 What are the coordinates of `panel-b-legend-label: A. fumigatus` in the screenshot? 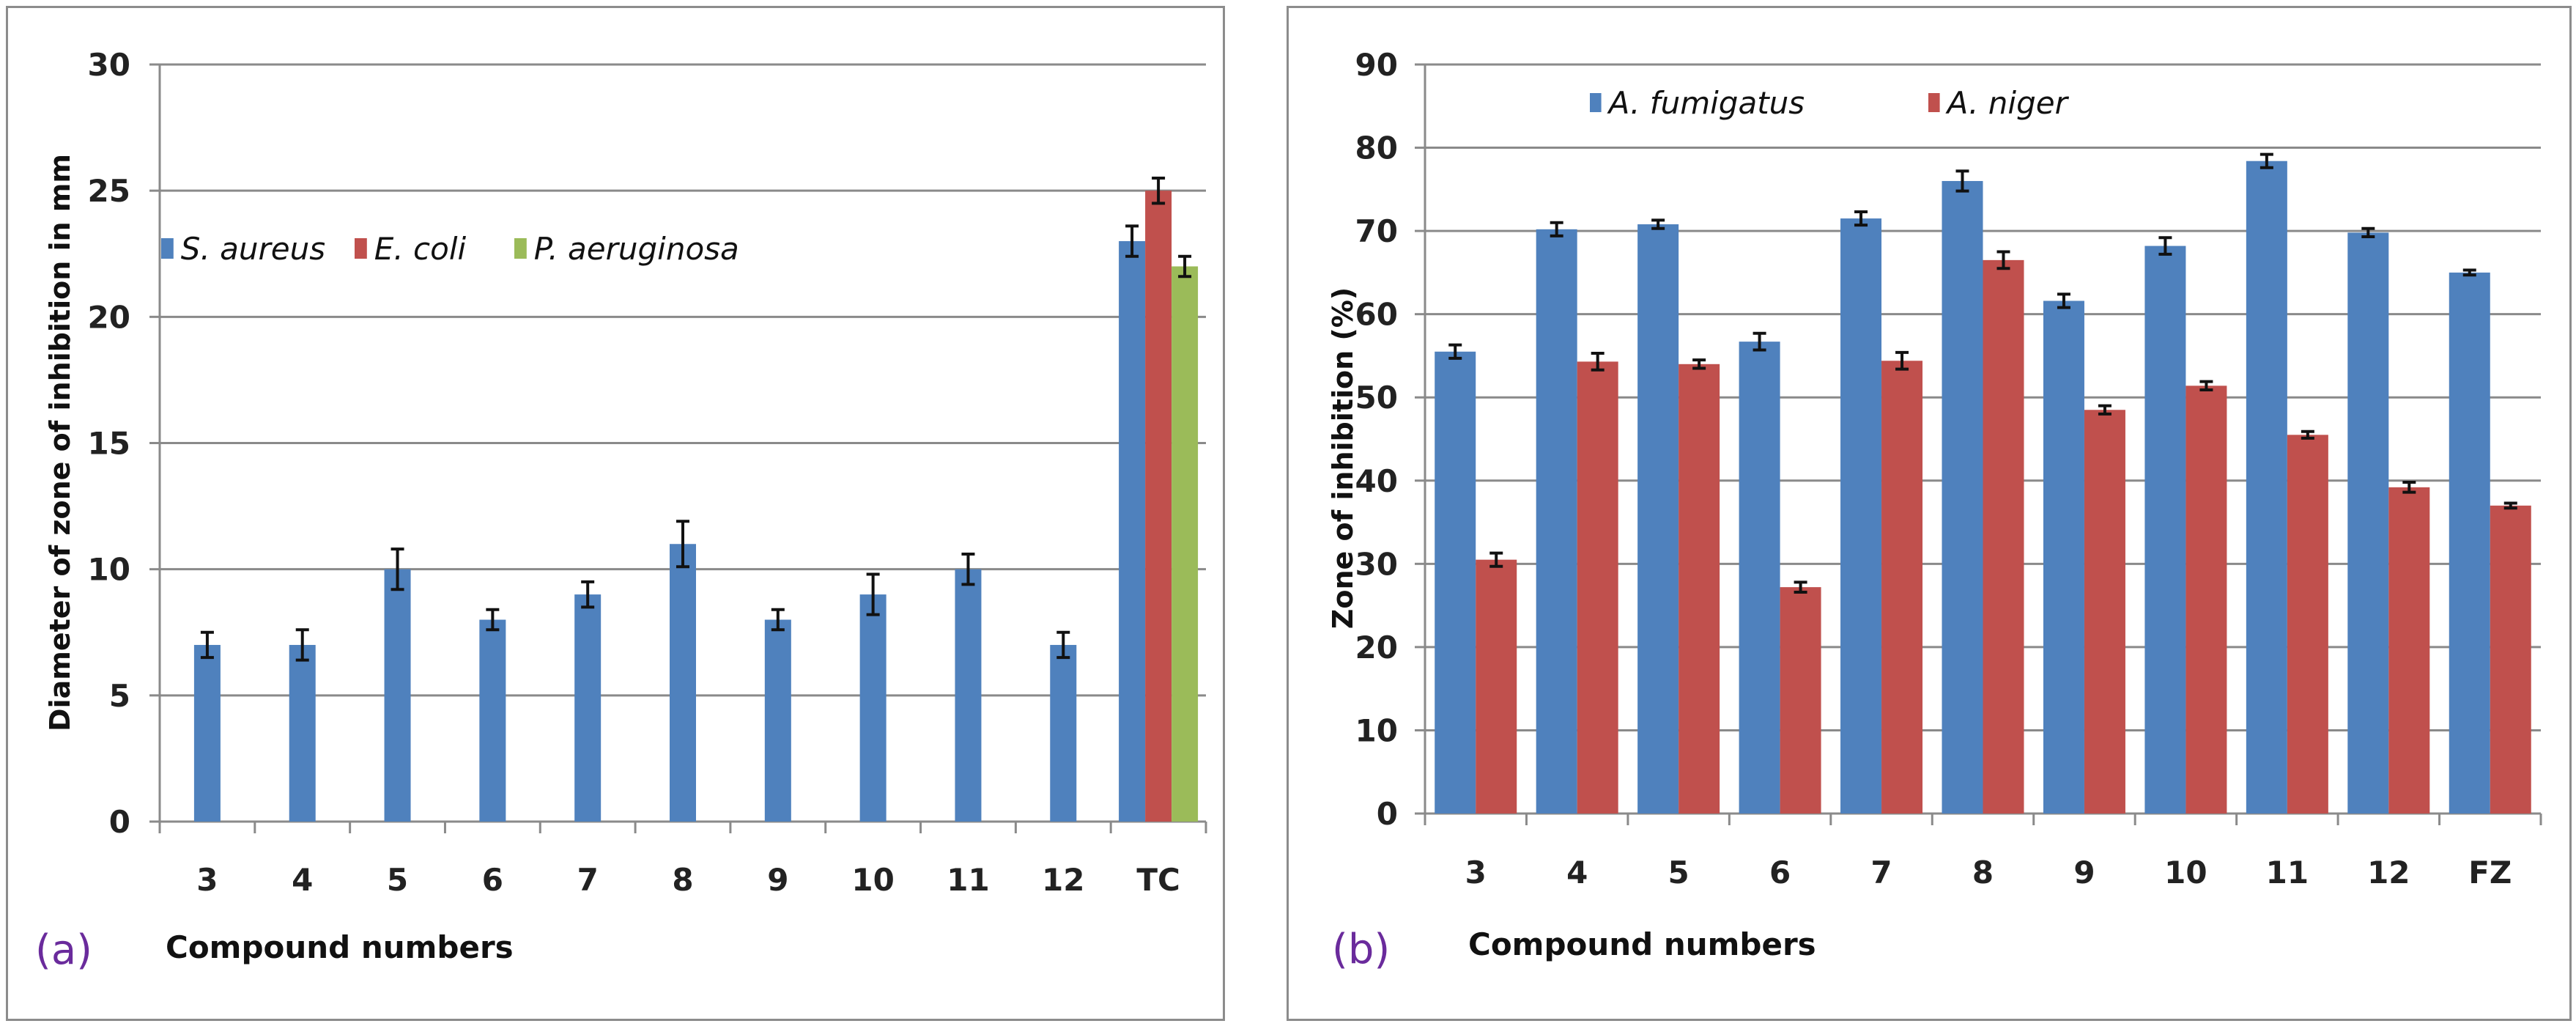 It's located at (1706, 103).